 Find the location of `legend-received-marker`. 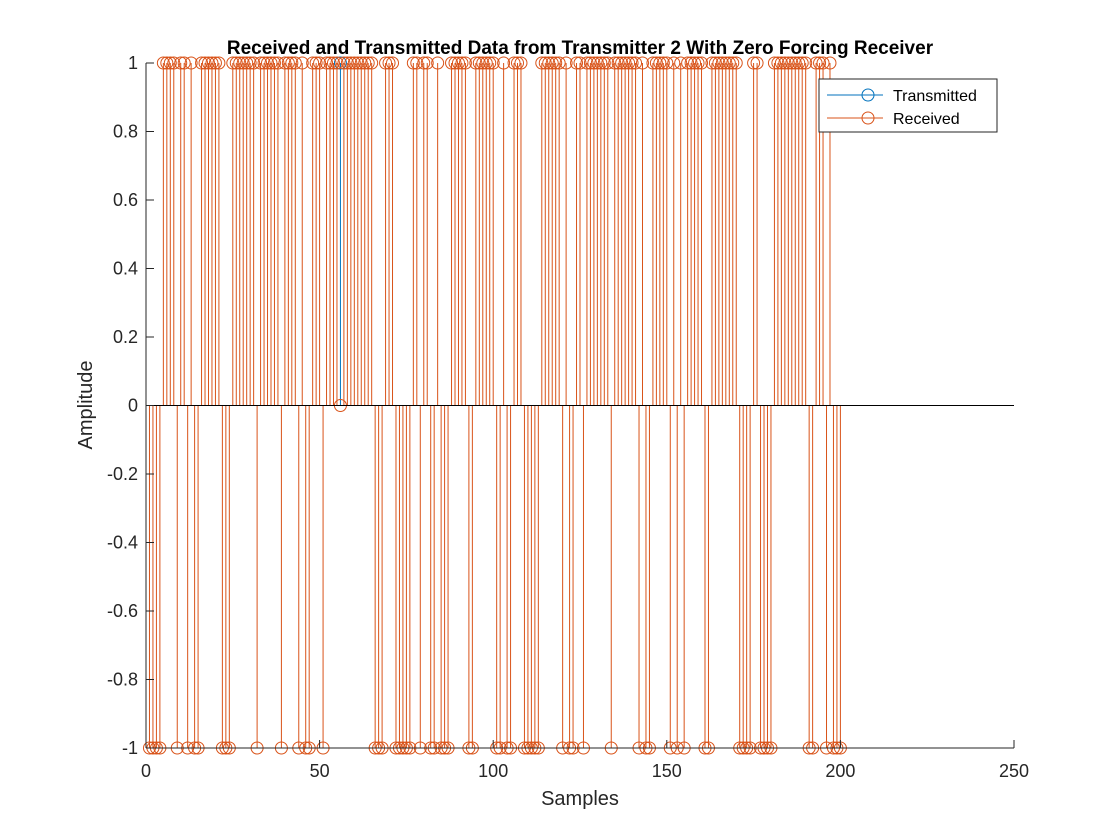

legend-received-marker is located at coordinates (868, 118).